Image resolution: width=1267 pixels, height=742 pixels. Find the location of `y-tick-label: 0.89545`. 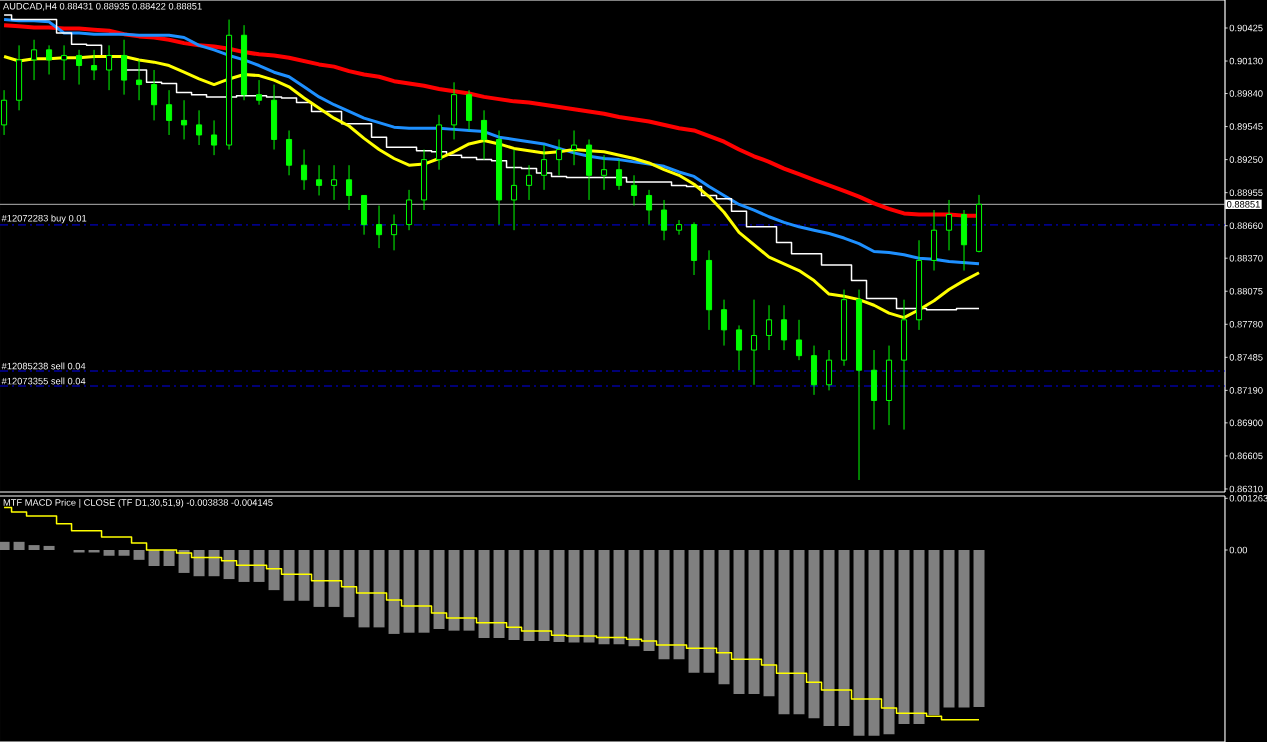

y-tick-label: 0.89545 is located at coordinates (1246, 126).